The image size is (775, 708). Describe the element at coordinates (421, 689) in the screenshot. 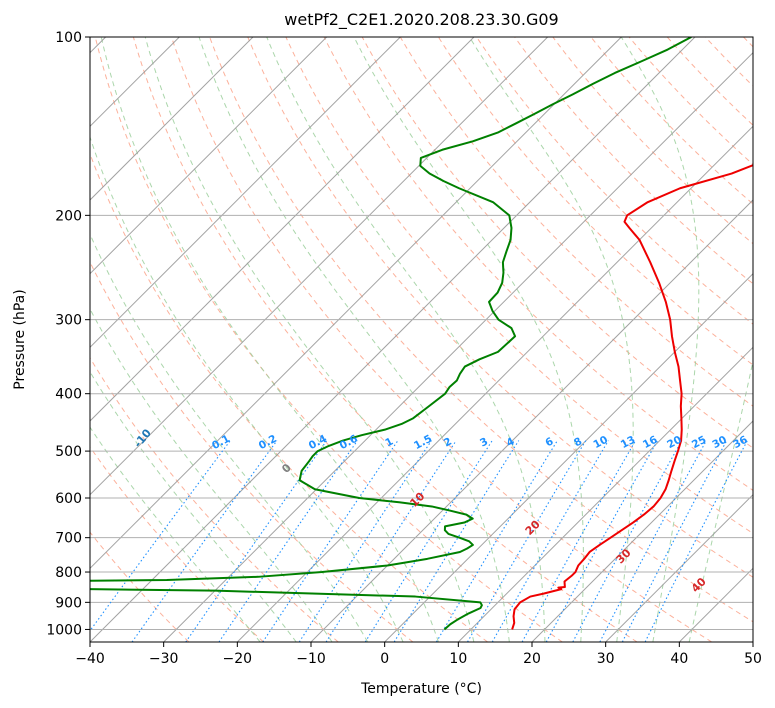

I see `x-axis-label: Temperature (°C)` at that location.